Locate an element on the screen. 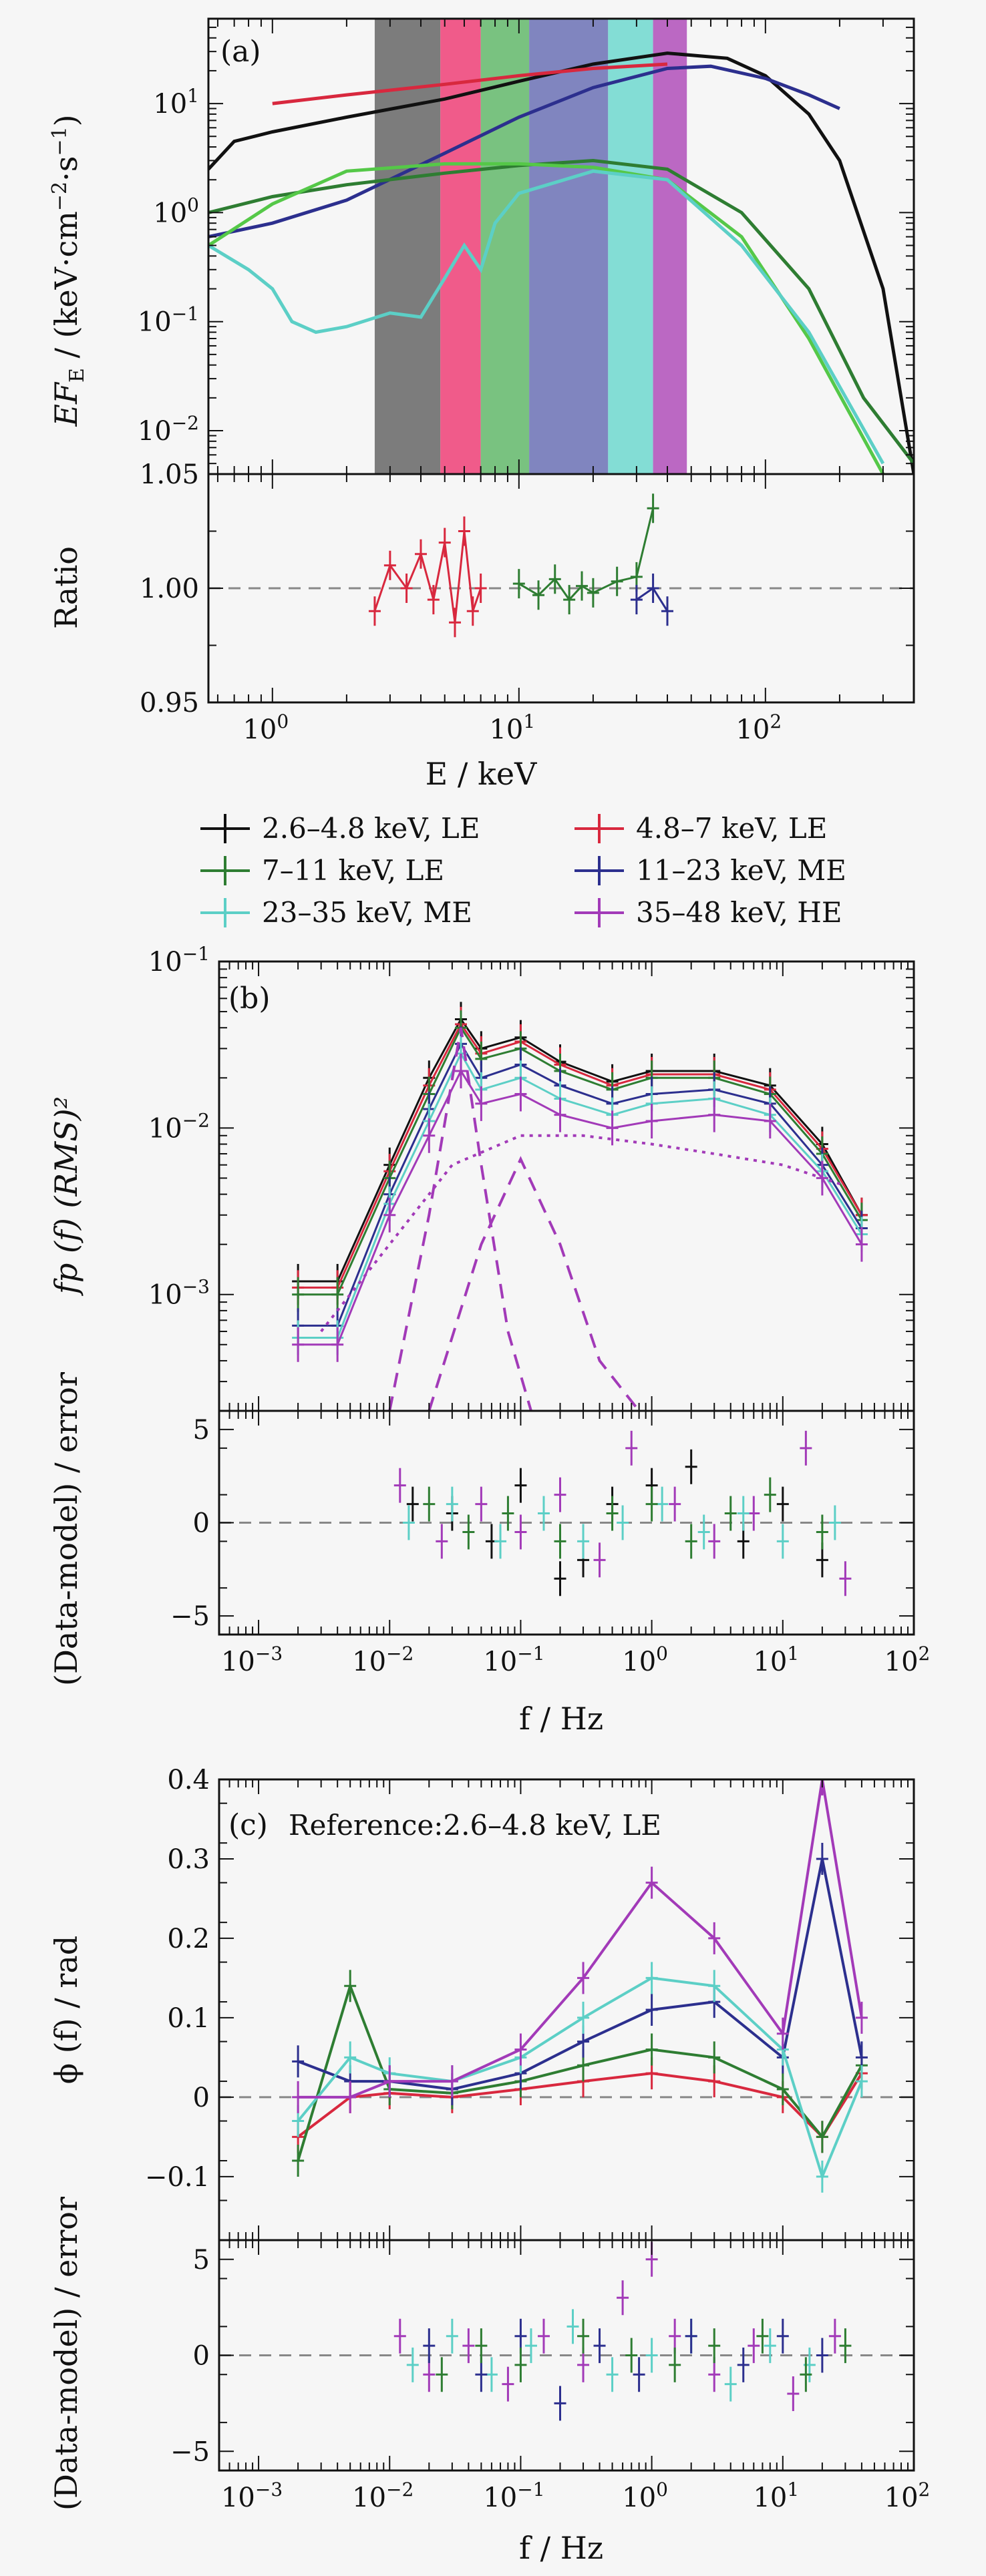  panel-c-ylabel: ϕ (f) / rad is located at coordinates (66, 2010).